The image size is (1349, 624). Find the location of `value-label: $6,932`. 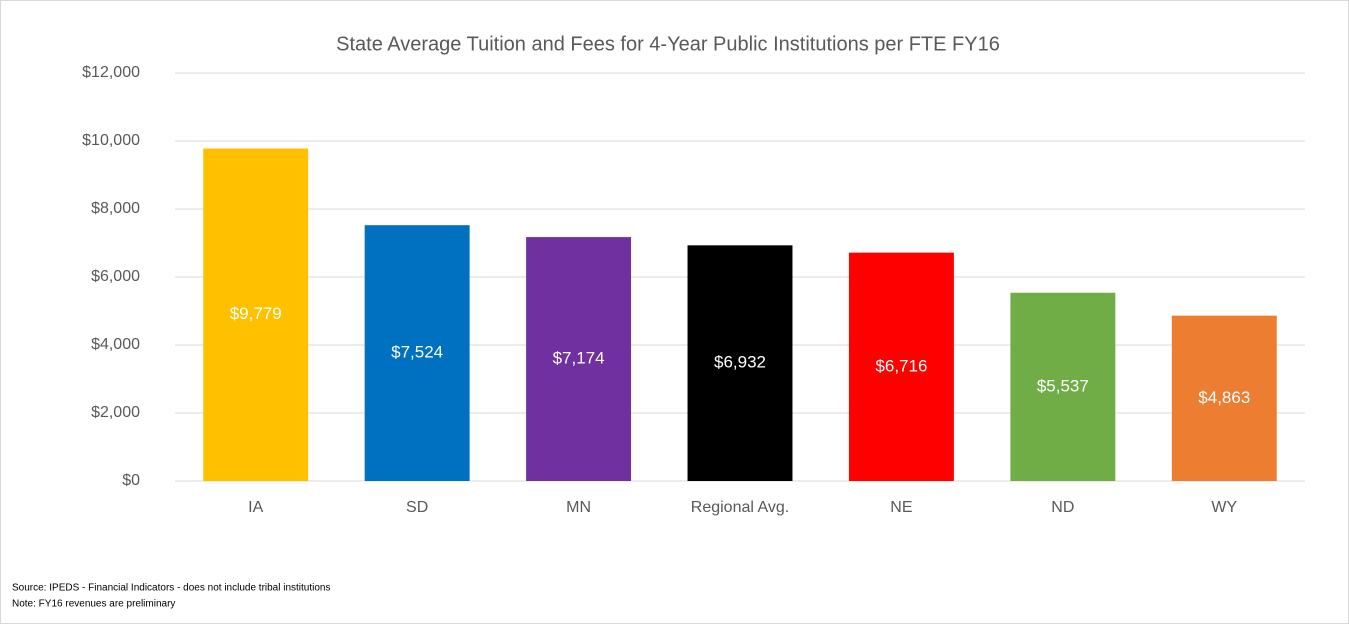

value-label: $6,932 is located at coordinates (740, 362).